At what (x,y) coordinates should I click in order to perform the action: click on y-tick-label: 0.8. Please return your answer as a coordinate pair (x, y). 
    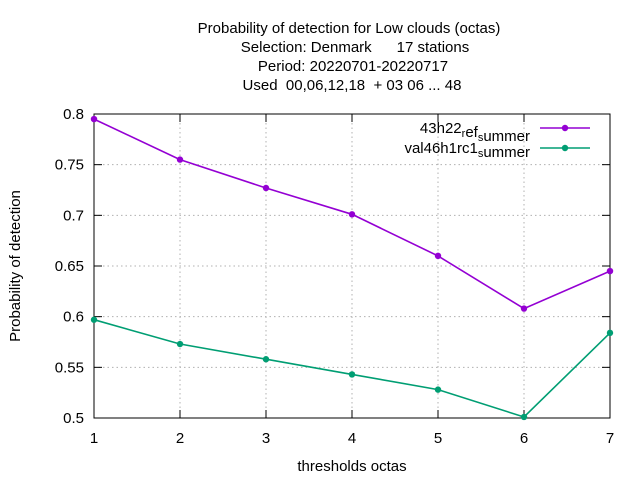
    Looking at the image, I should click on (73, 114).